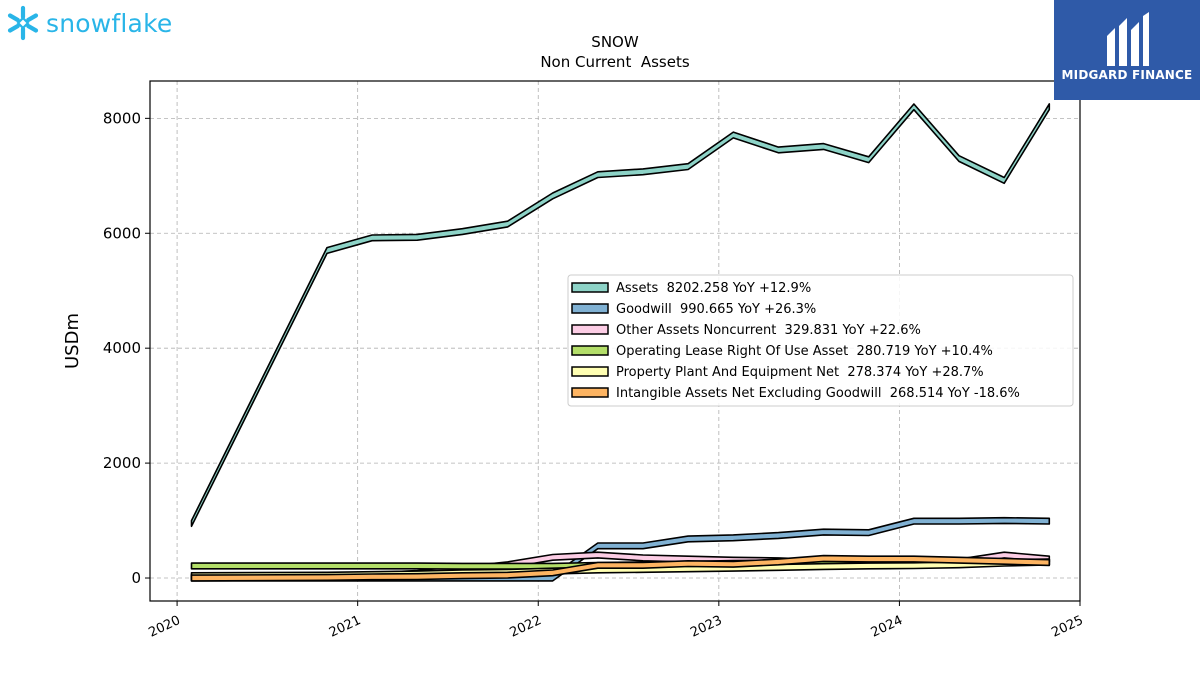 The image size is (1200, 675). Describe the element at coordinates (887, 627) in the screenshot. I see `x-tick-label: 2024` at that location.